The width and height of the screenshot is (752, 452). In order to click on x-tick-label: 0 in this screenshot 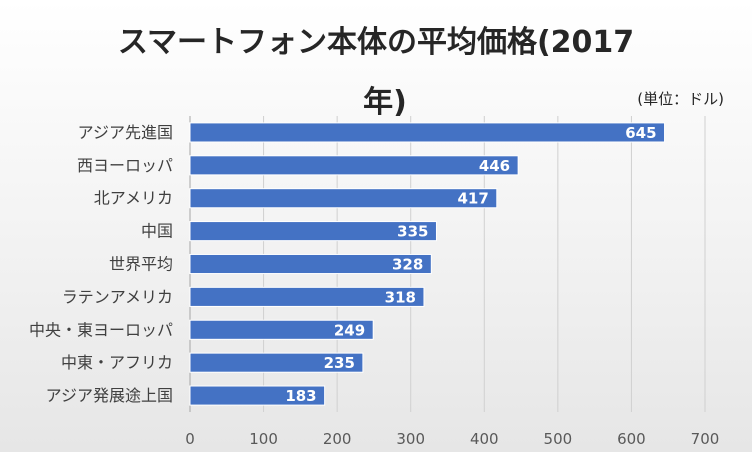, I will do `click(190, 439)`.